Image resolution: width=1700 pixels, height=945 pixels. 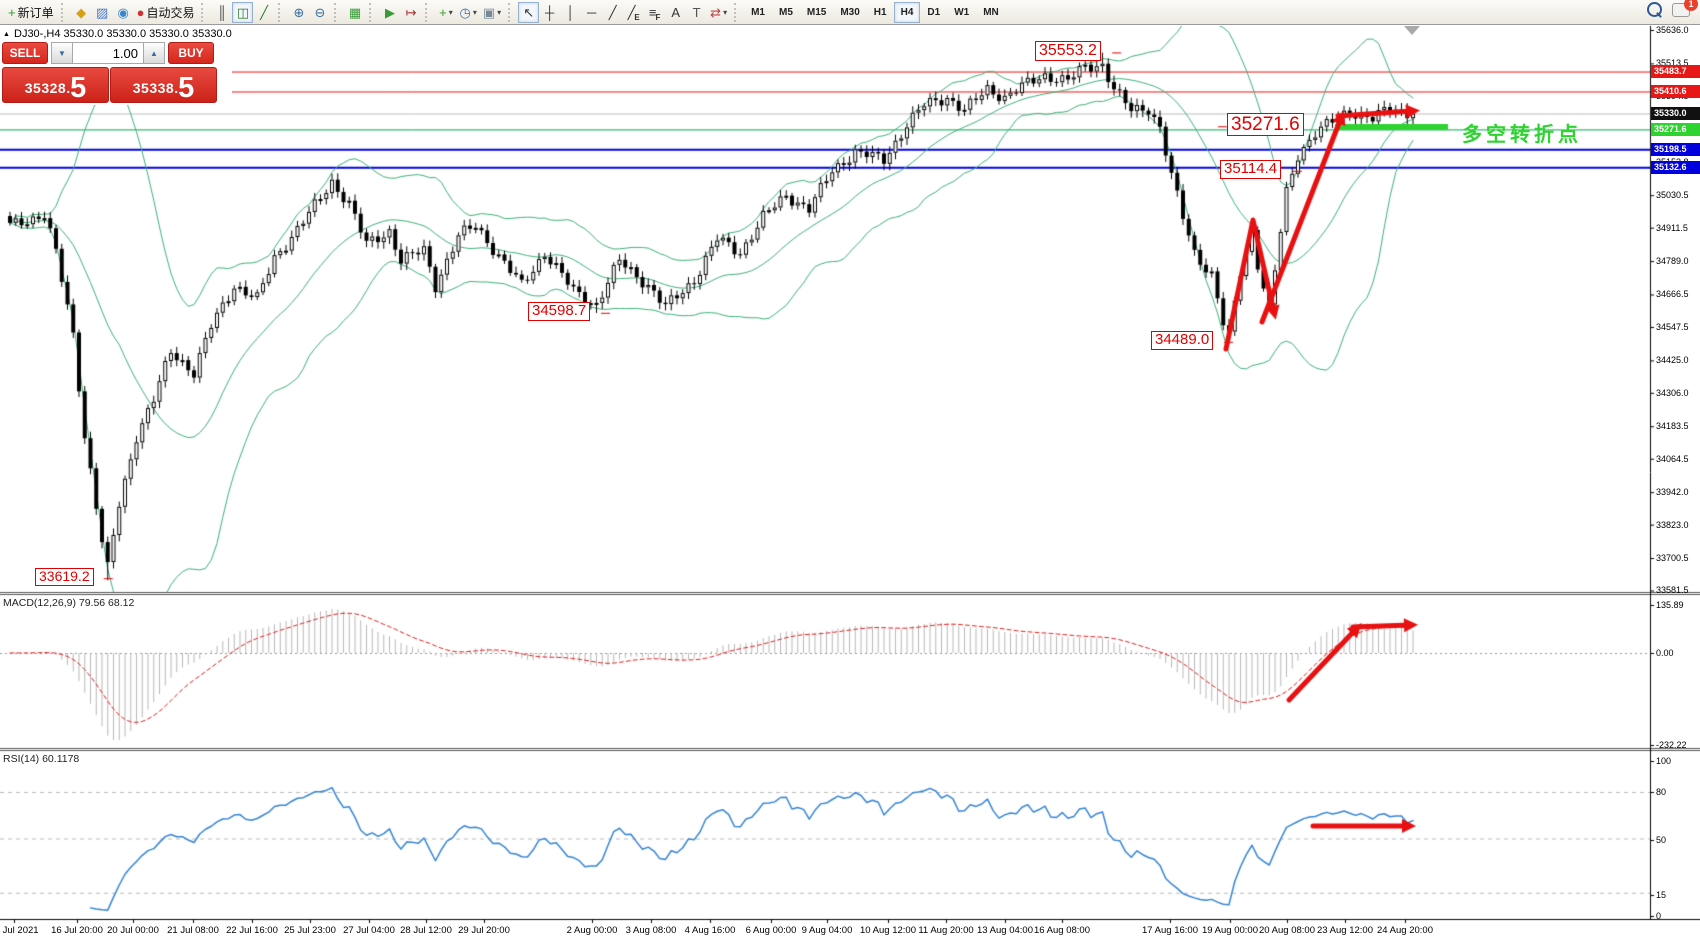 What do you see at coordinates (612, 12) in the screenshot?
I see `trendline-button: ╱` at bounding box center [612, 12].